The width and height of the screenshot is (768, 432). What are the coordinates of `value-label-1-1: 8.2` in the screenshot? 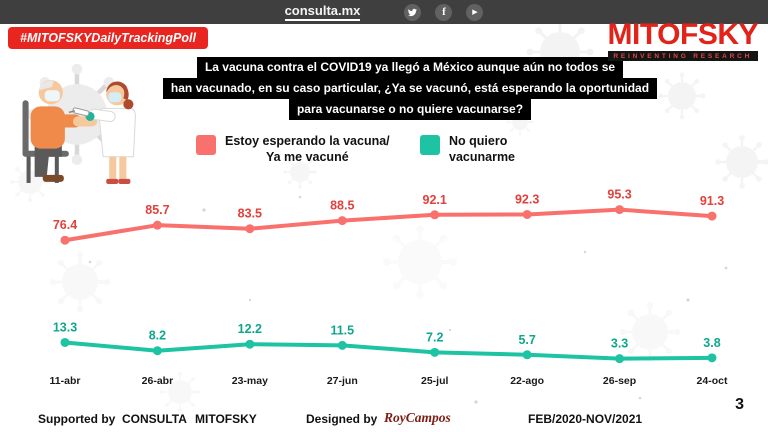 It's located at (157, 336).